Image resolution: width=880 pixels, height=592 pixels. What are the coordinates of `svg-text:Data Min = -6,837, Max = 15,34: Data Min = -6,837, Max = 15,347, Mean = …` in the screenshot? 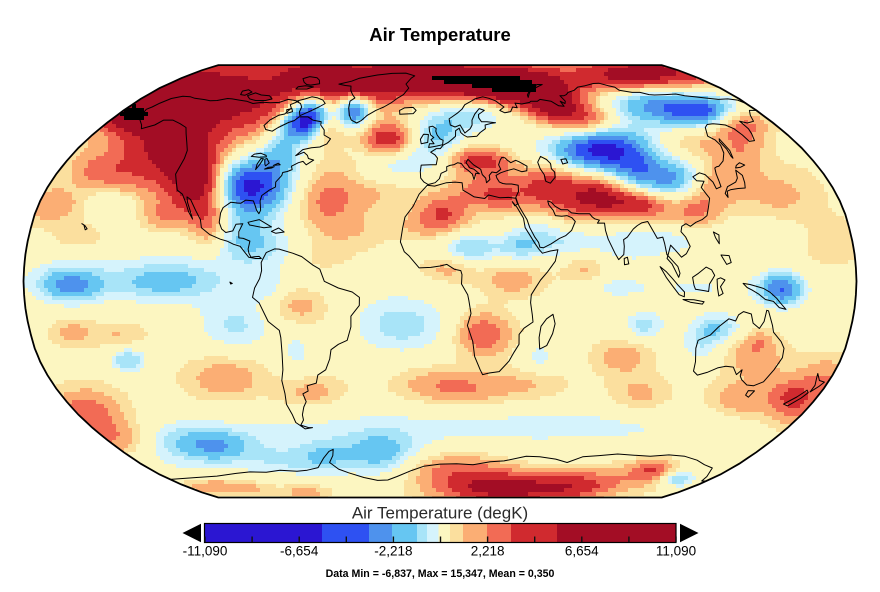 It's located at (440, 574).